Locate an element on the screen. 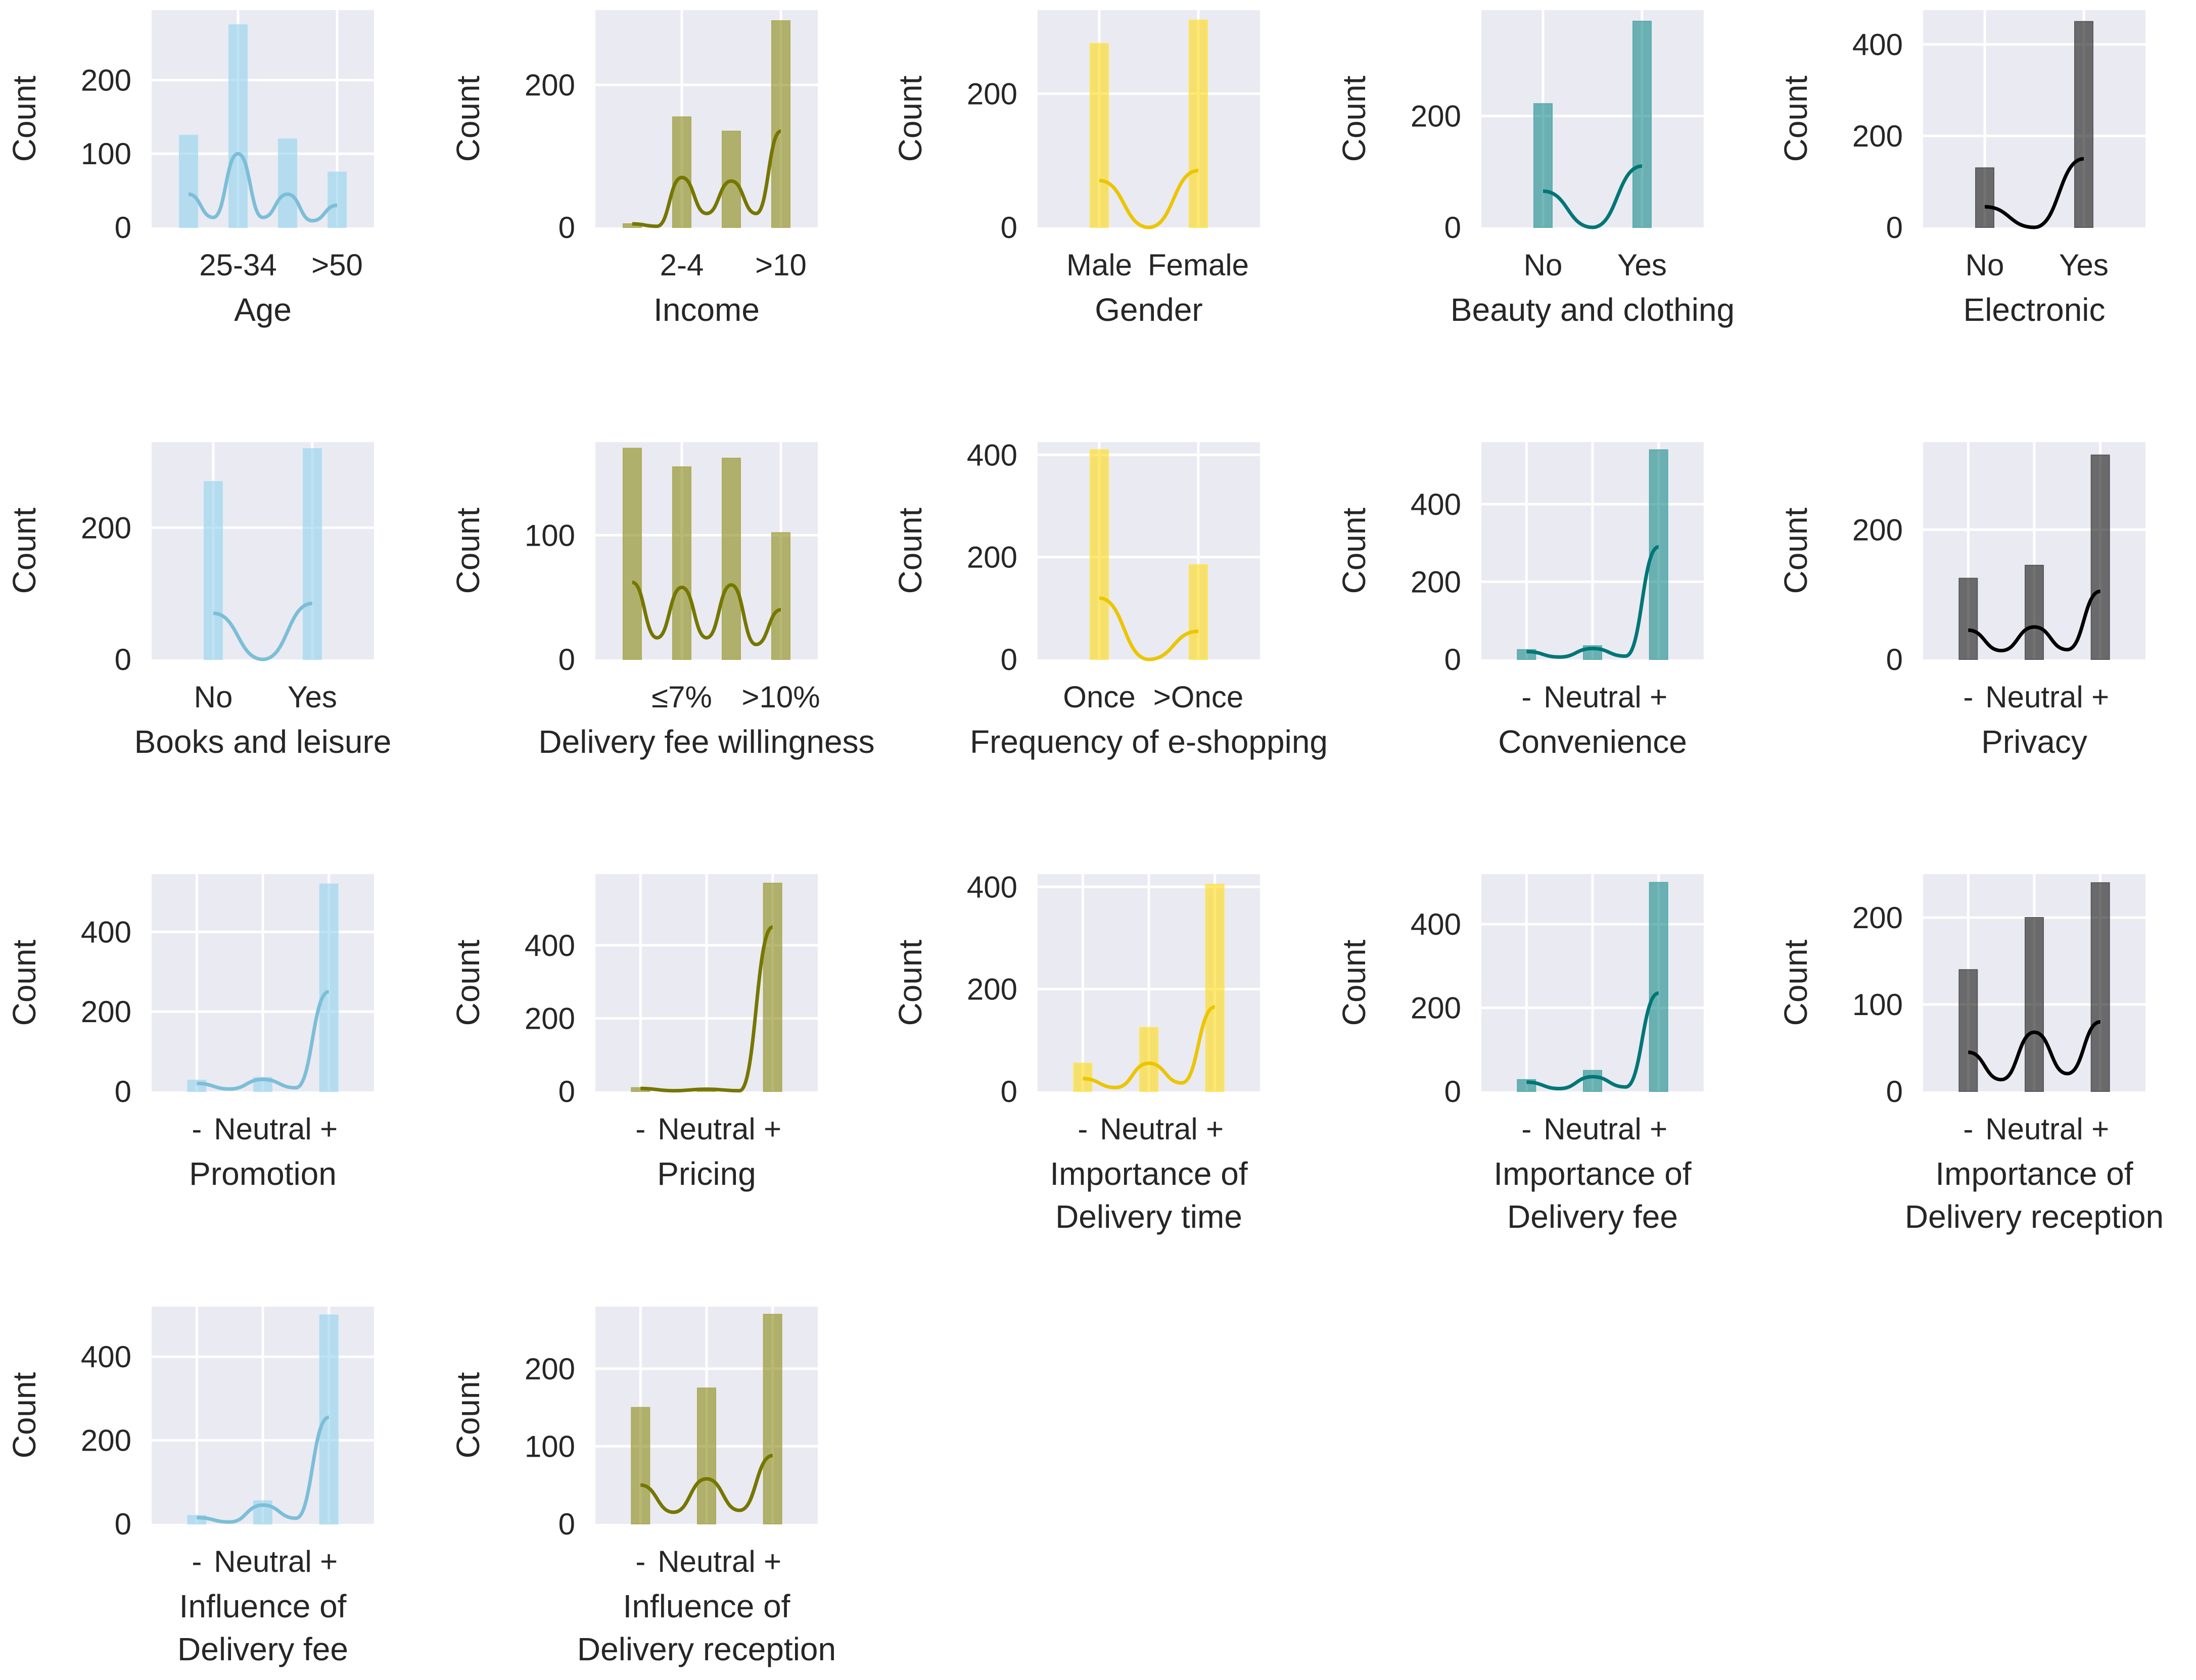  x-axis-label: Frequency of e-shopping is located at coordinates (1149, 742).